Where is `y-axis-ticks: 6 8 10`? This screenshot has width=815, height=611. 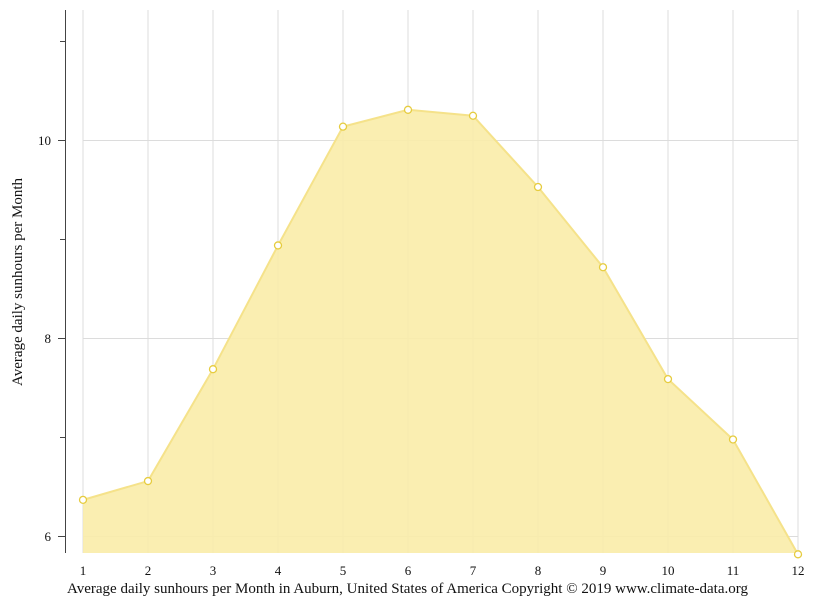 y-axis-ticks: 6 8 10 is located at coordinates (52, 292).